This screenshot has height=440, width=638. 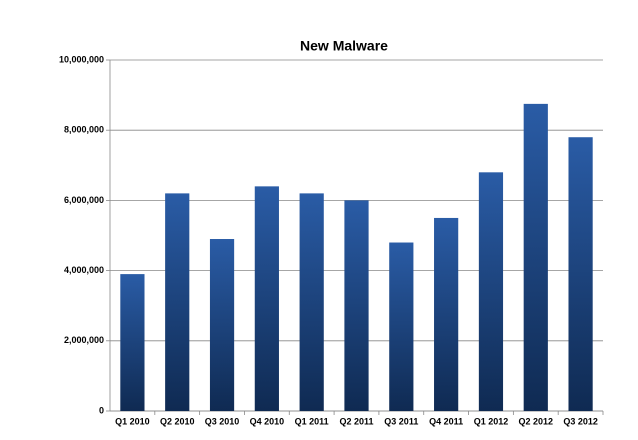 What do you see at coordinates (580, 421) in the screenshot?
I see `x-tick-label: Q3 2012` at bounding box center [580, 421].